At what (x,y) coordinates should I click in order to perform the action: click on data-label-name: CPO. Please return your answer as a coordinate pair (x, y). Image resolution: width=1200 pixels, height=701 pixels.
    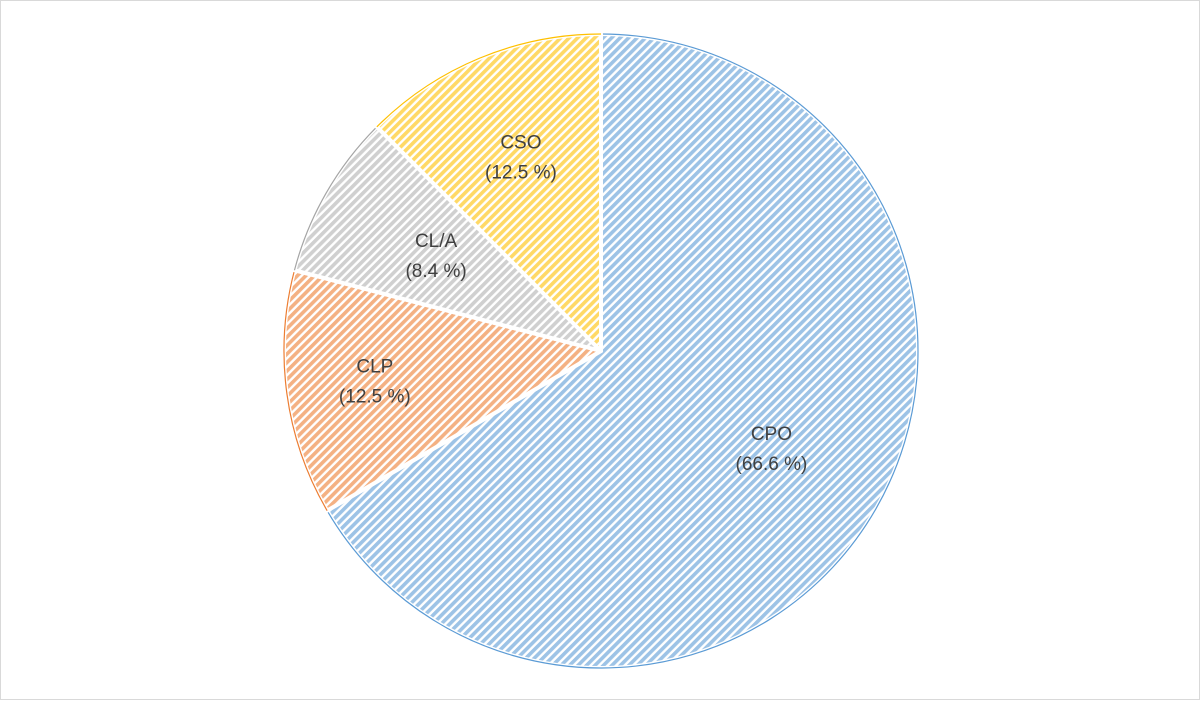
    Looking at the image, I should click on (771, 434).